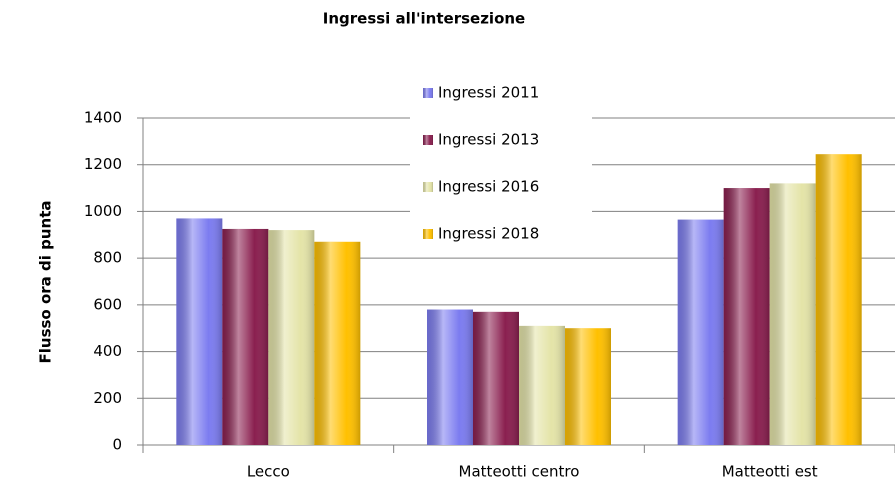 The width and height of the screenshot is (895, 488). Describe the element at coordinates (519, 472) in the screenshot. I see `x-tick-label: Matteotti centro` at that location.